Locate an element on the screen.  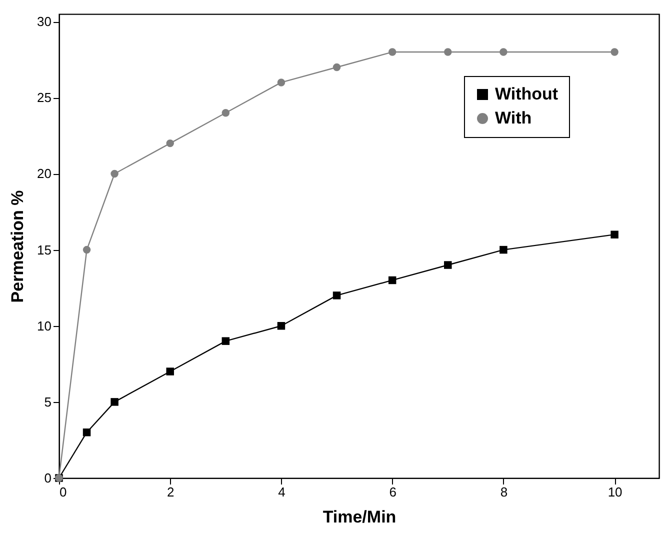
y-tick-label: 30 is located at coordinates (44, 22).